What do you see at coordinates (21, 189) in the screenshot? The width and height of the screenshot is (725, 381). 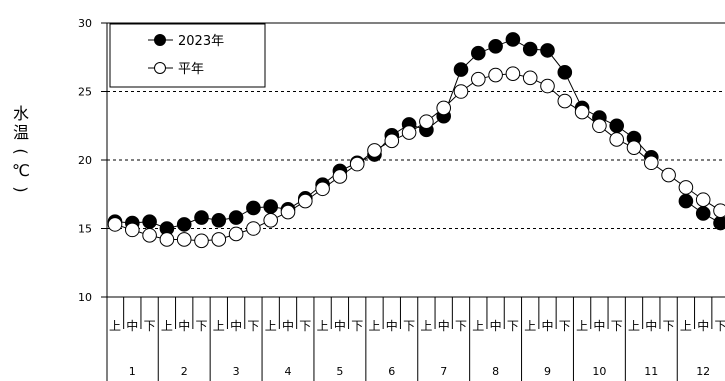 I see `y-axis-label-char: )` at bounding box center [21, 189].